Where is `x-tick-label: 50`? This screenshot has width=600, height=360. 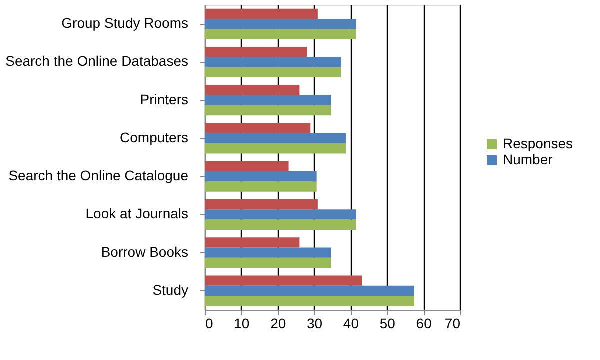
x-tick-label: 50 is located at coordinates (388, 324).